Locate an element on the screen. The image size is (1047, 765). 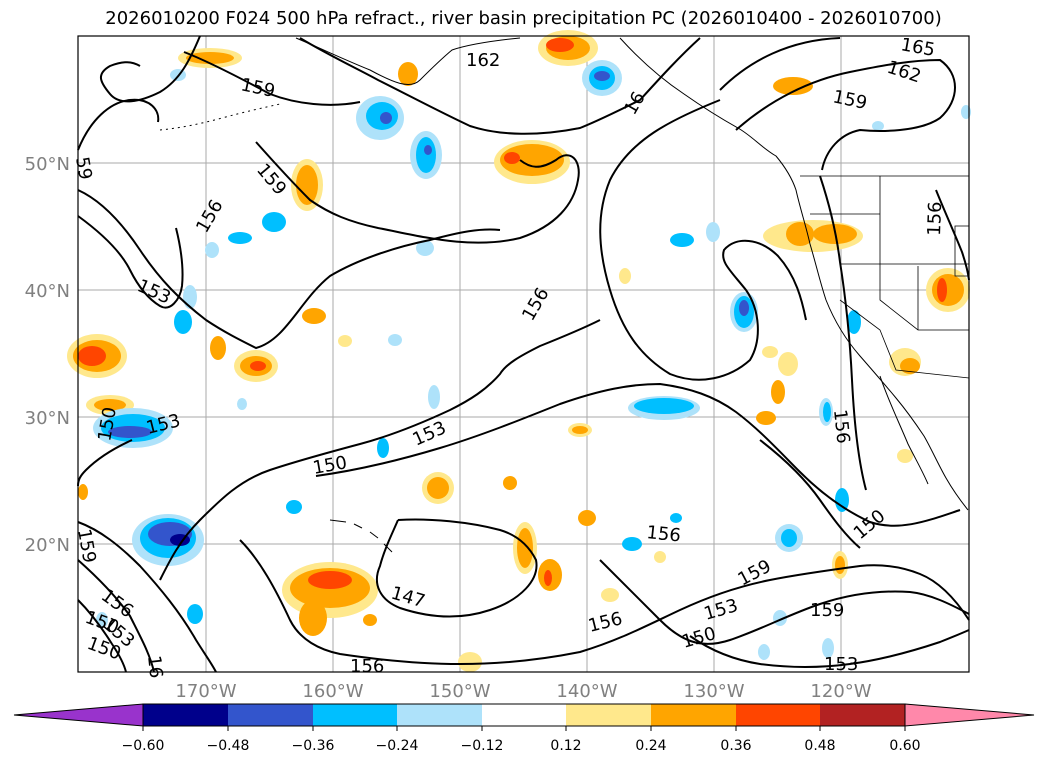
lat-label: 50°N is located at coordinates (47, 164).